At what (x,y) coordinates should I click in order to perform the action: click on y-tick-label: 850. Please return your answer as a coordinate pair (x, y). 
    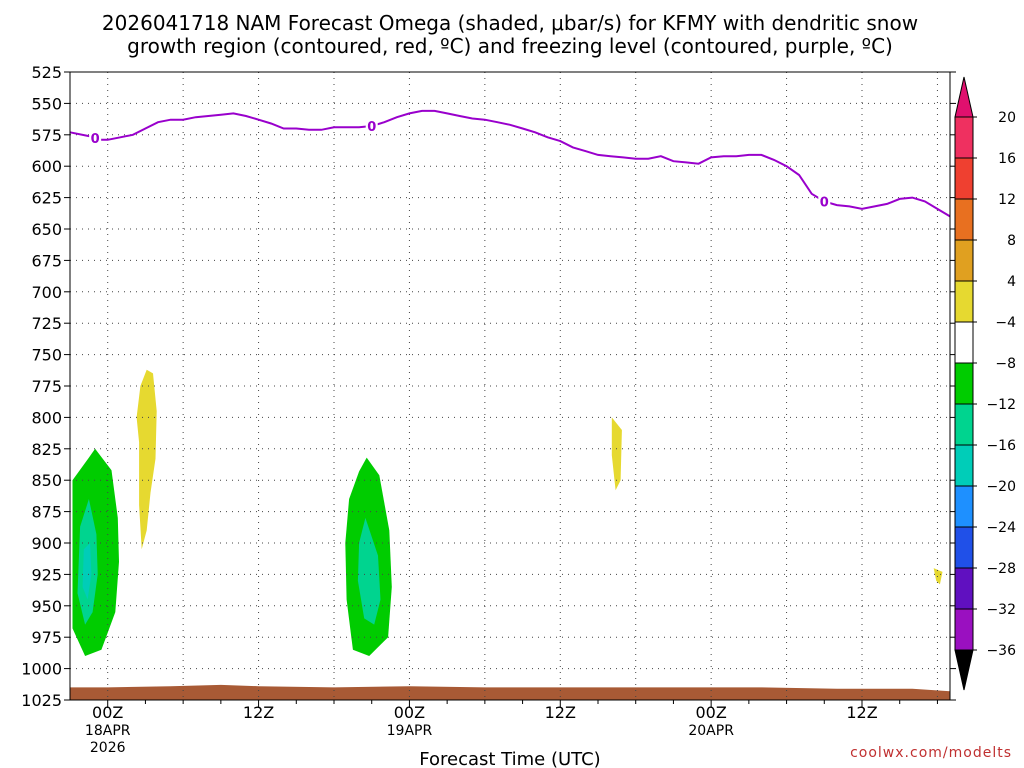
    Looking at the image, I should click on (46, 480).